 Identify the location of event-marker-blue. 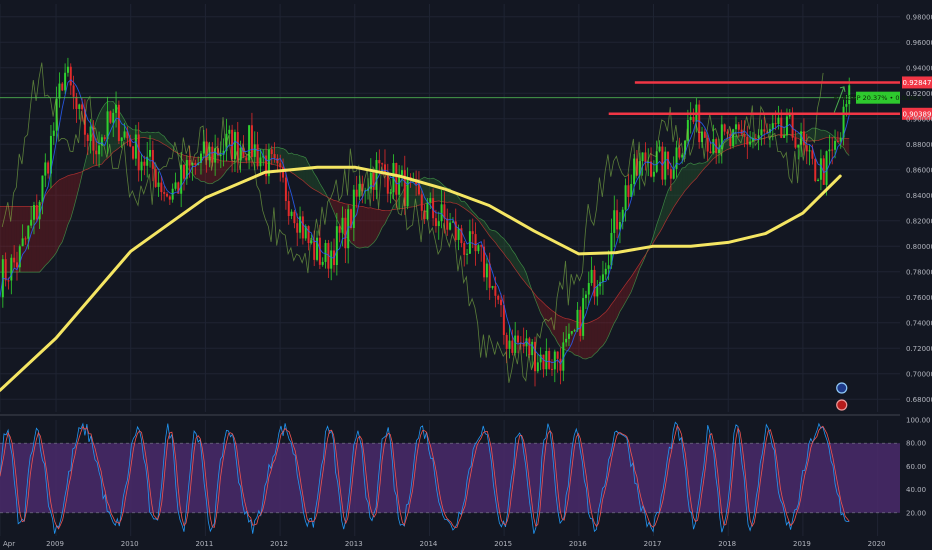
(842, 388).